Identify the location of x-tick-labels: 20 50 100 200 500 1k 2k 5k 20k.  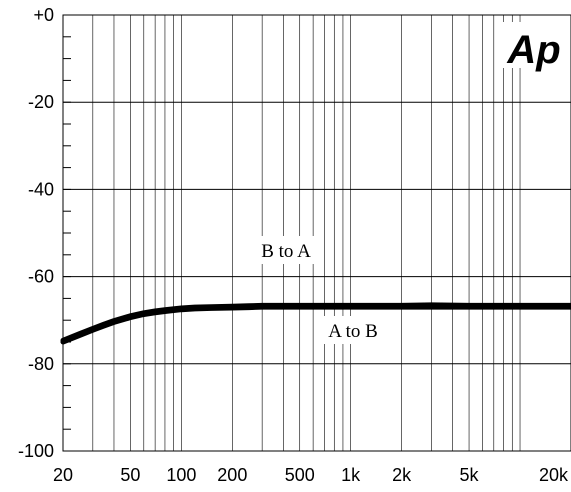
(311, 475).